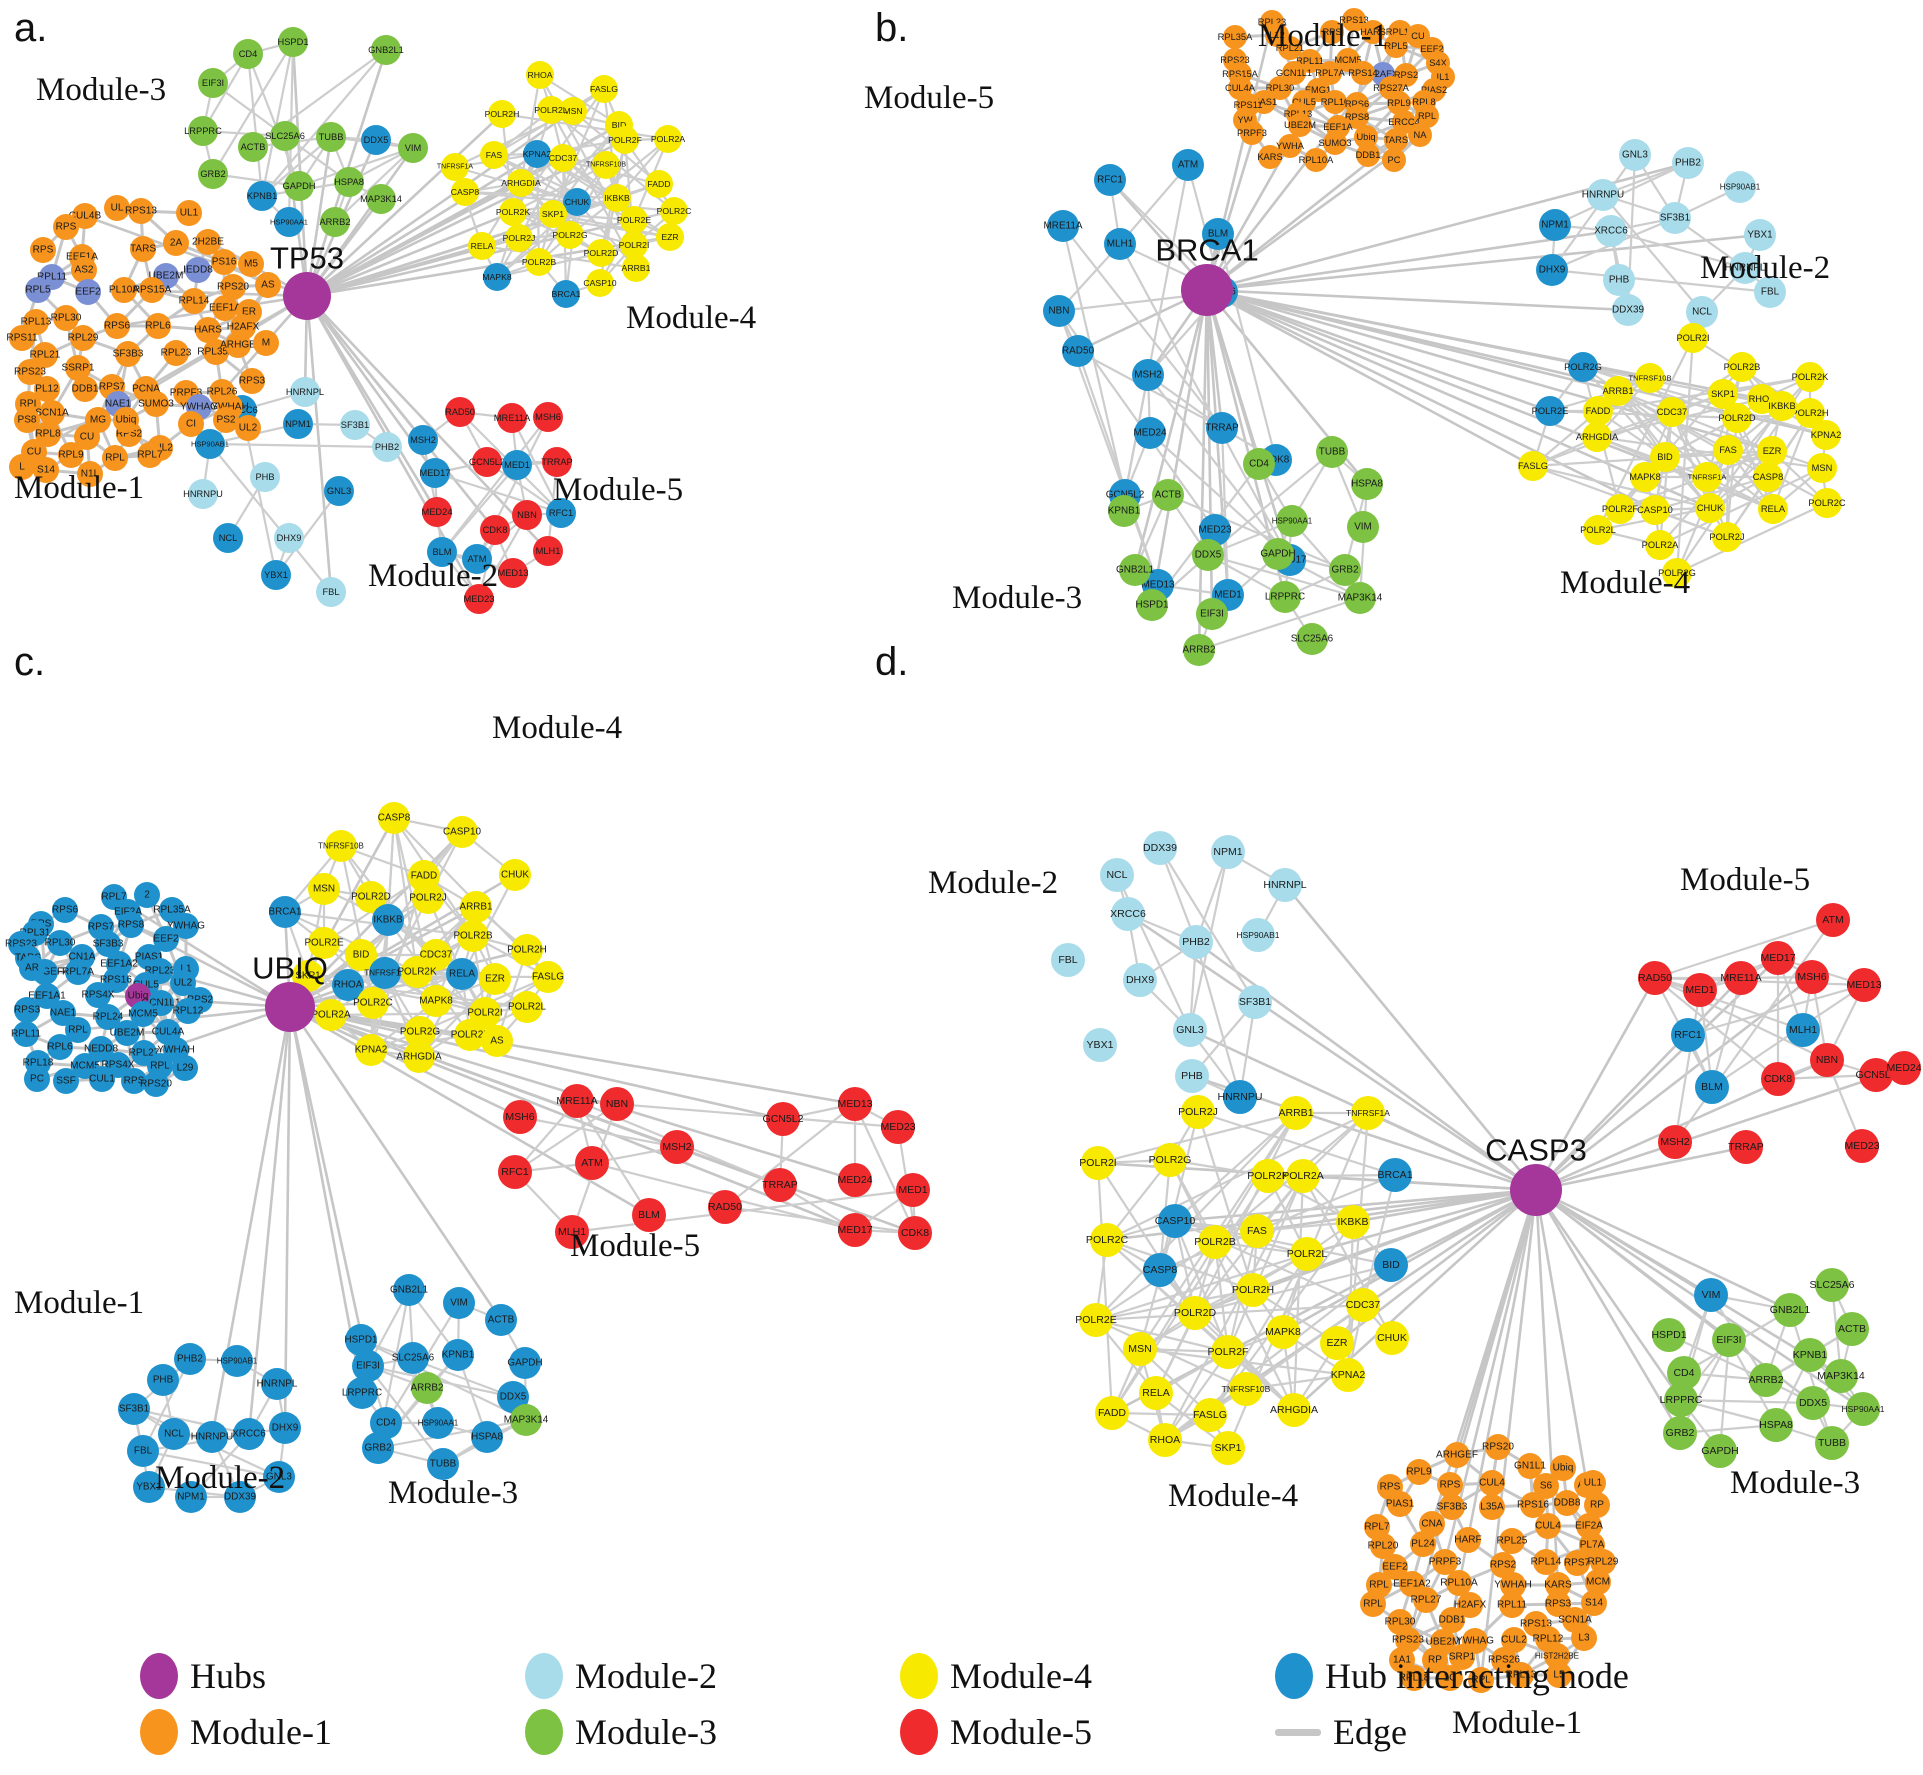 The width and height of the screenshot is (1923, 1775). What do you see at coordinates (459, 1303) in the screenshot?
I see `panel-c-module3-node-vim` at bounding box center [459, 1303].